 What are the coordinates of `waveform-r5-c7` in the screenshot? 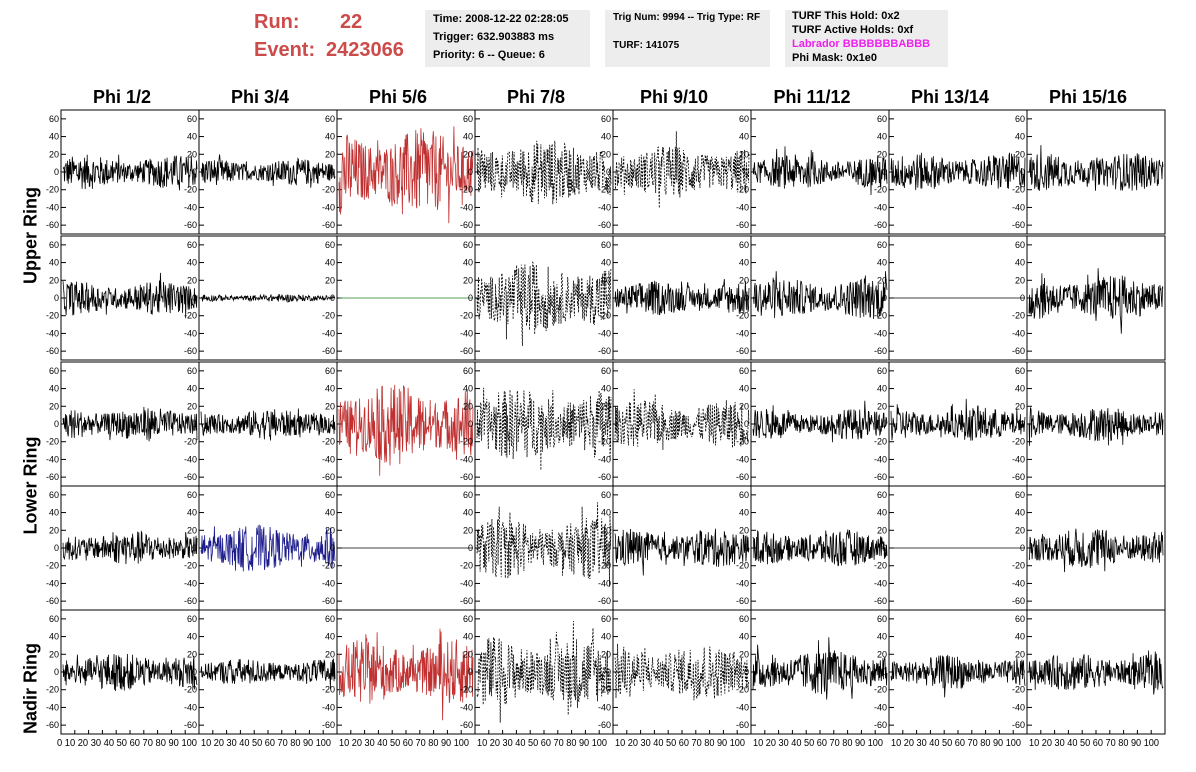 It's located at (958, 676).